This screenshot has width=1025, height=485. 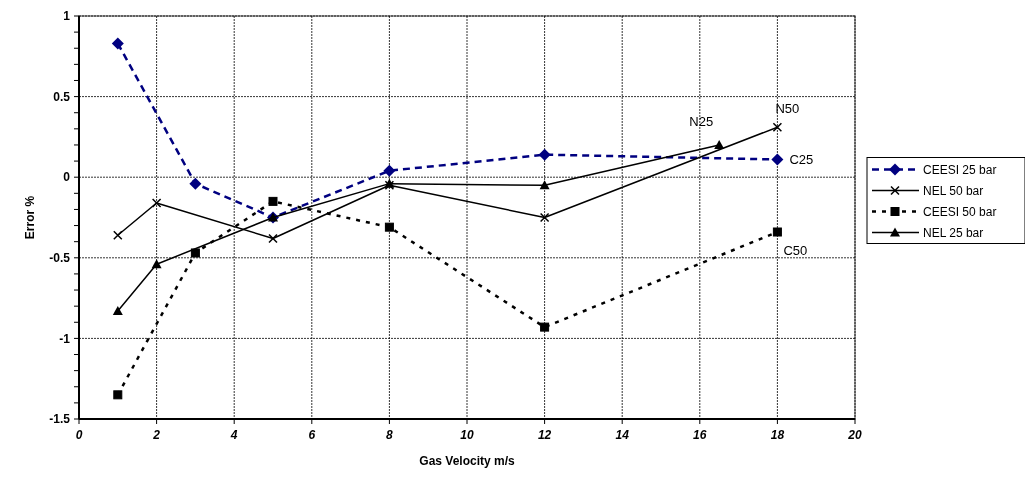 I want to click on y-tick-label: -0.5, so click(x=60, y=258).